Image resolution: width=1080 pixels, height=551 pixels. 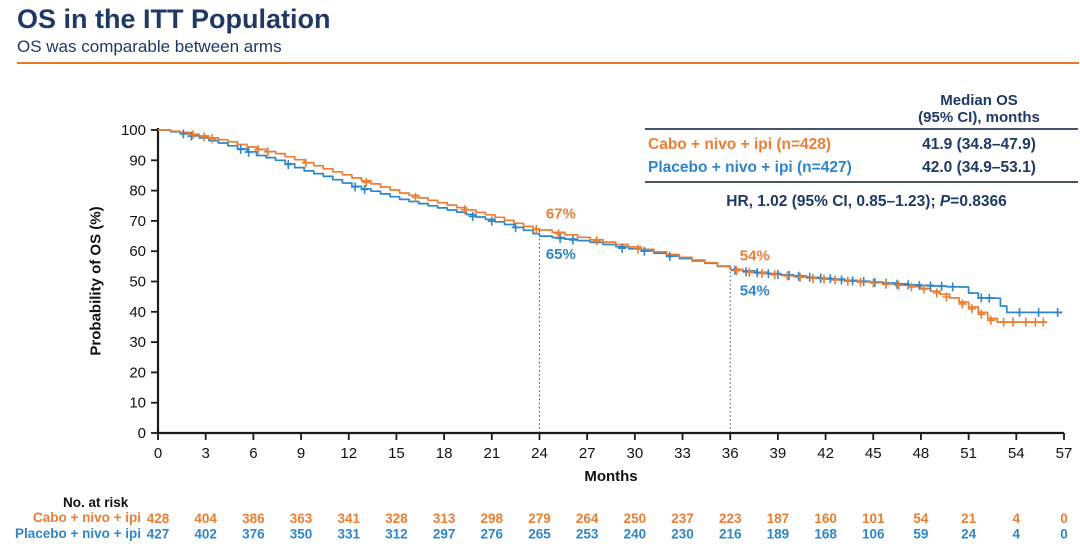 I want to click on at-risk-value: 264, so click(x=587, y=518).